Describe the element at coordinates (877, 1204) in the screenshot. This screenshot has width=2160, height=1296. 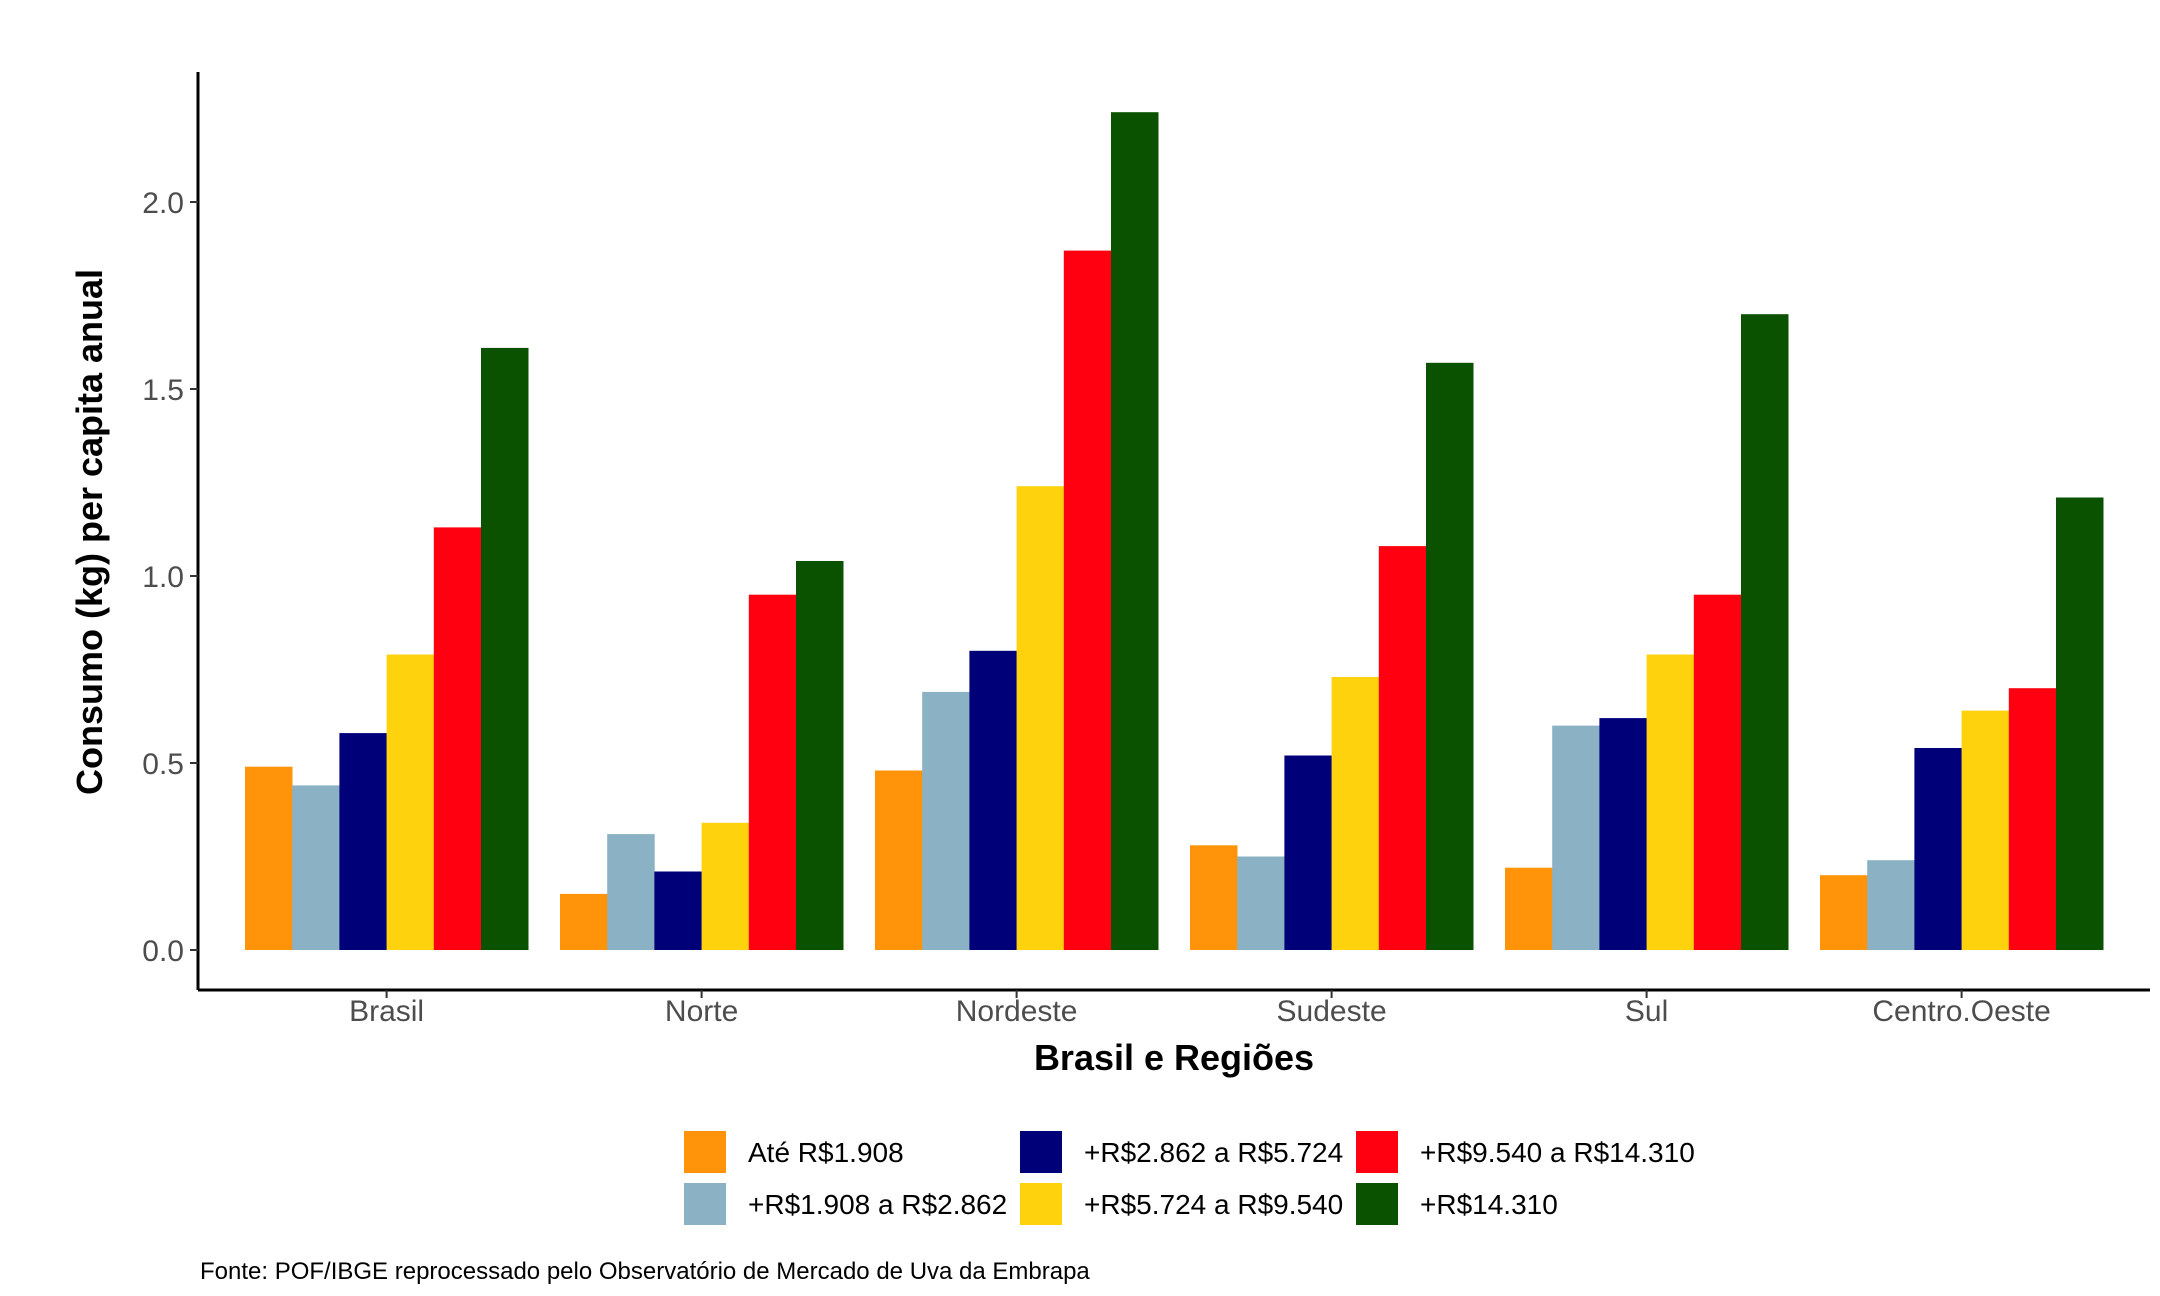
I see `legend-label: +R$1.908 a R$2.862` at that location.